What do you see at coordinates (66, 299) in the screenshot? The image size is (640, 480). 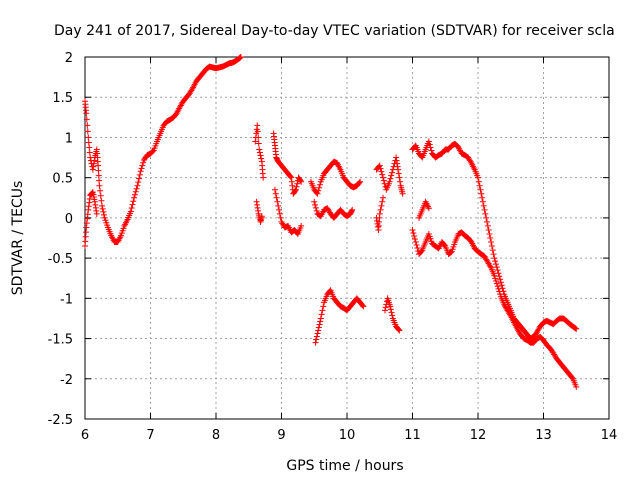 I see `y-tick-label: -1` at bounding box center [66, 299].